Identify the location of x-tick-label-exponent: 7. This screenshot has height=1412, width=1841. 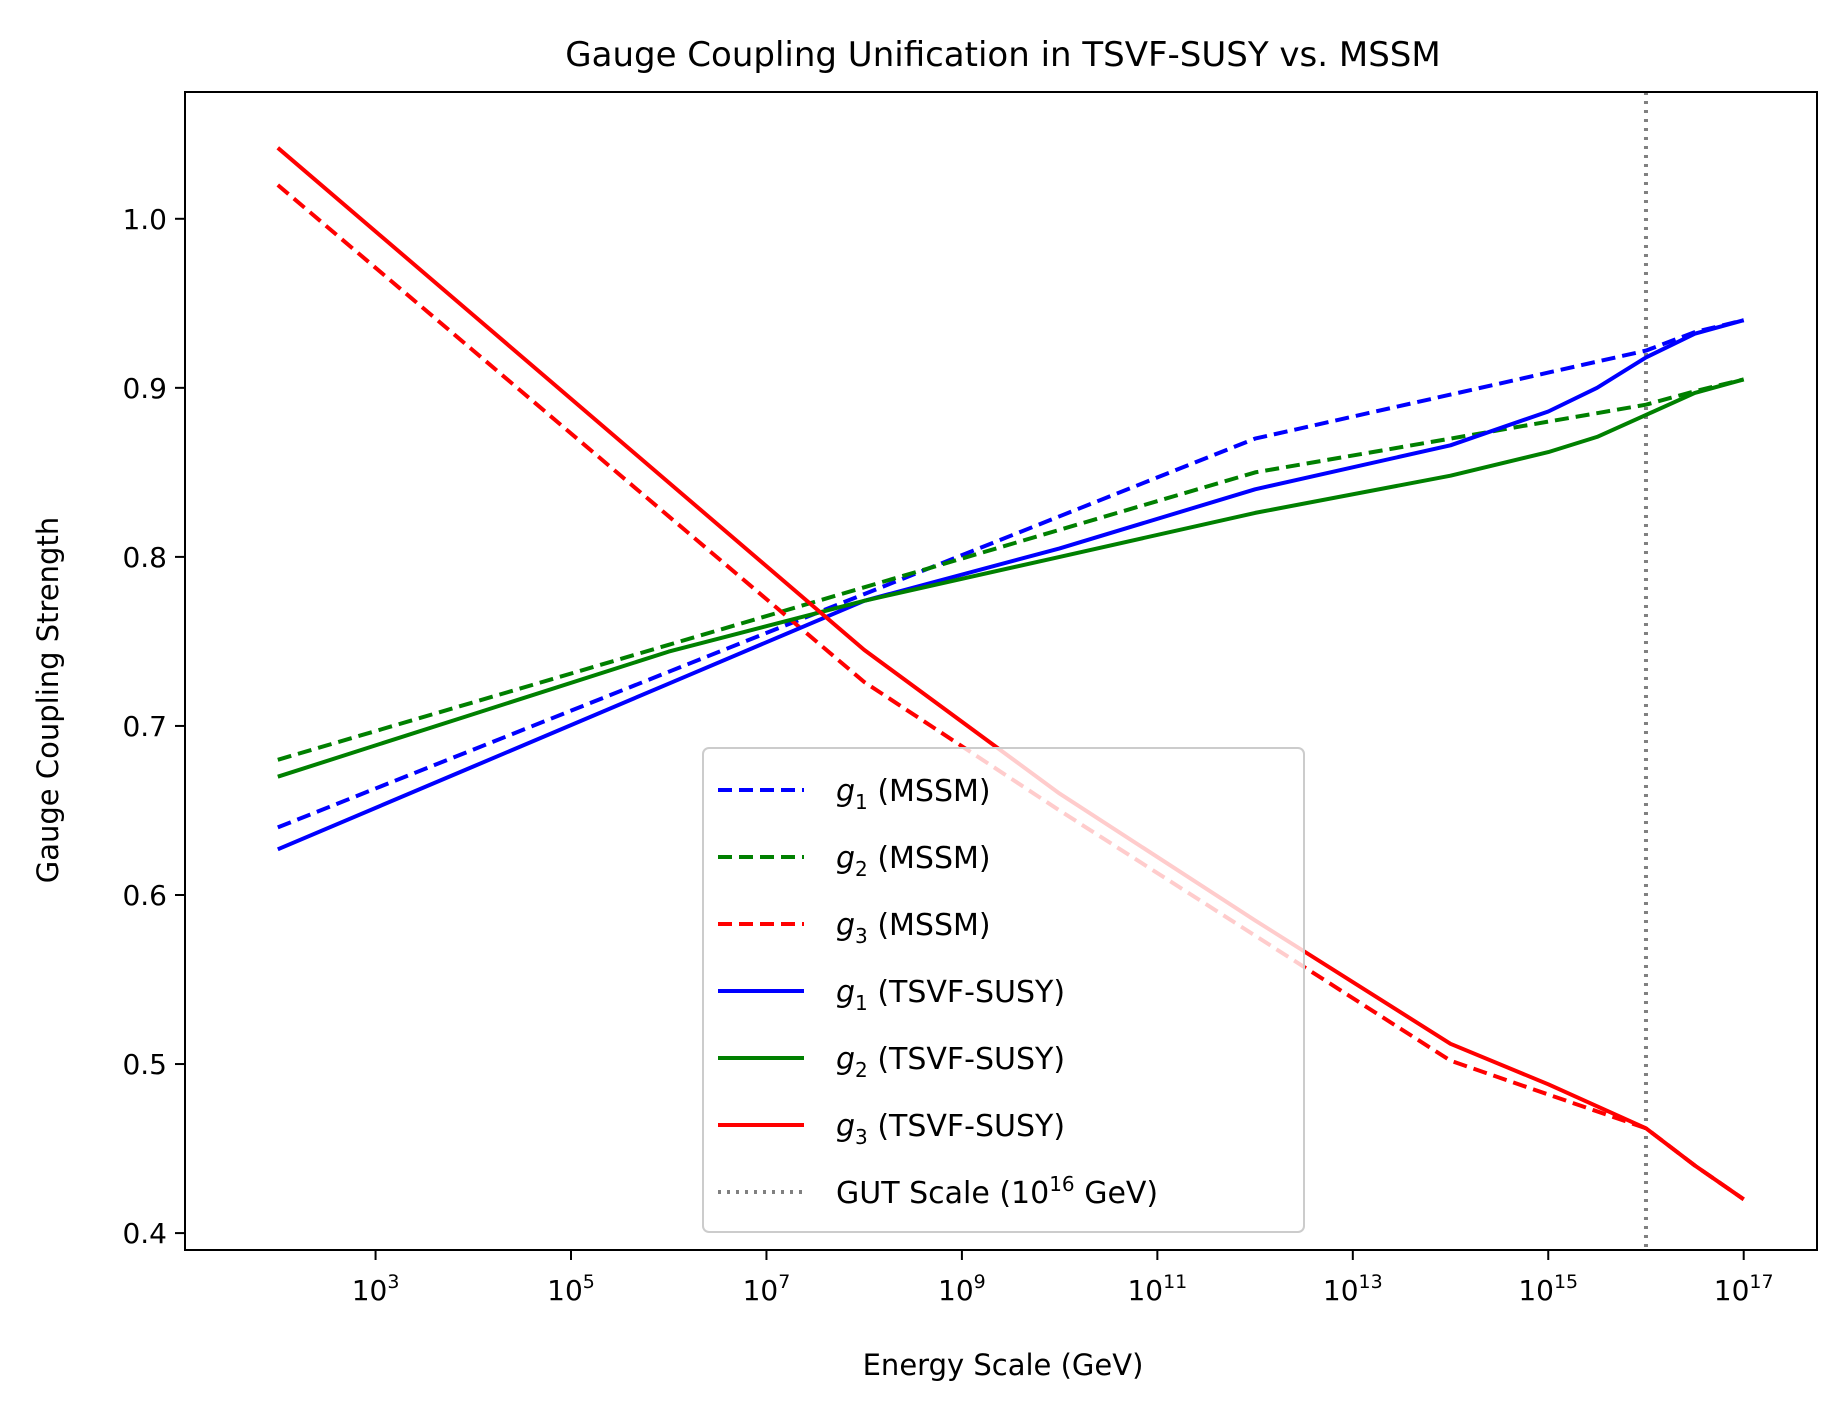
(784, 1282).